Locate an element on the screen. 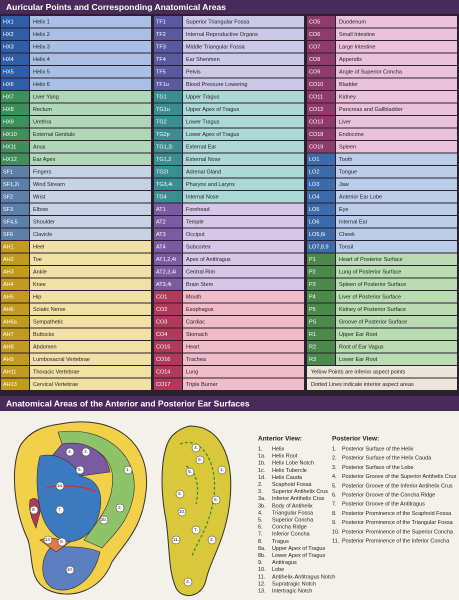 This screenshot has width=459, height=600. point-code: AH6 is located at coordinates (8, 310).